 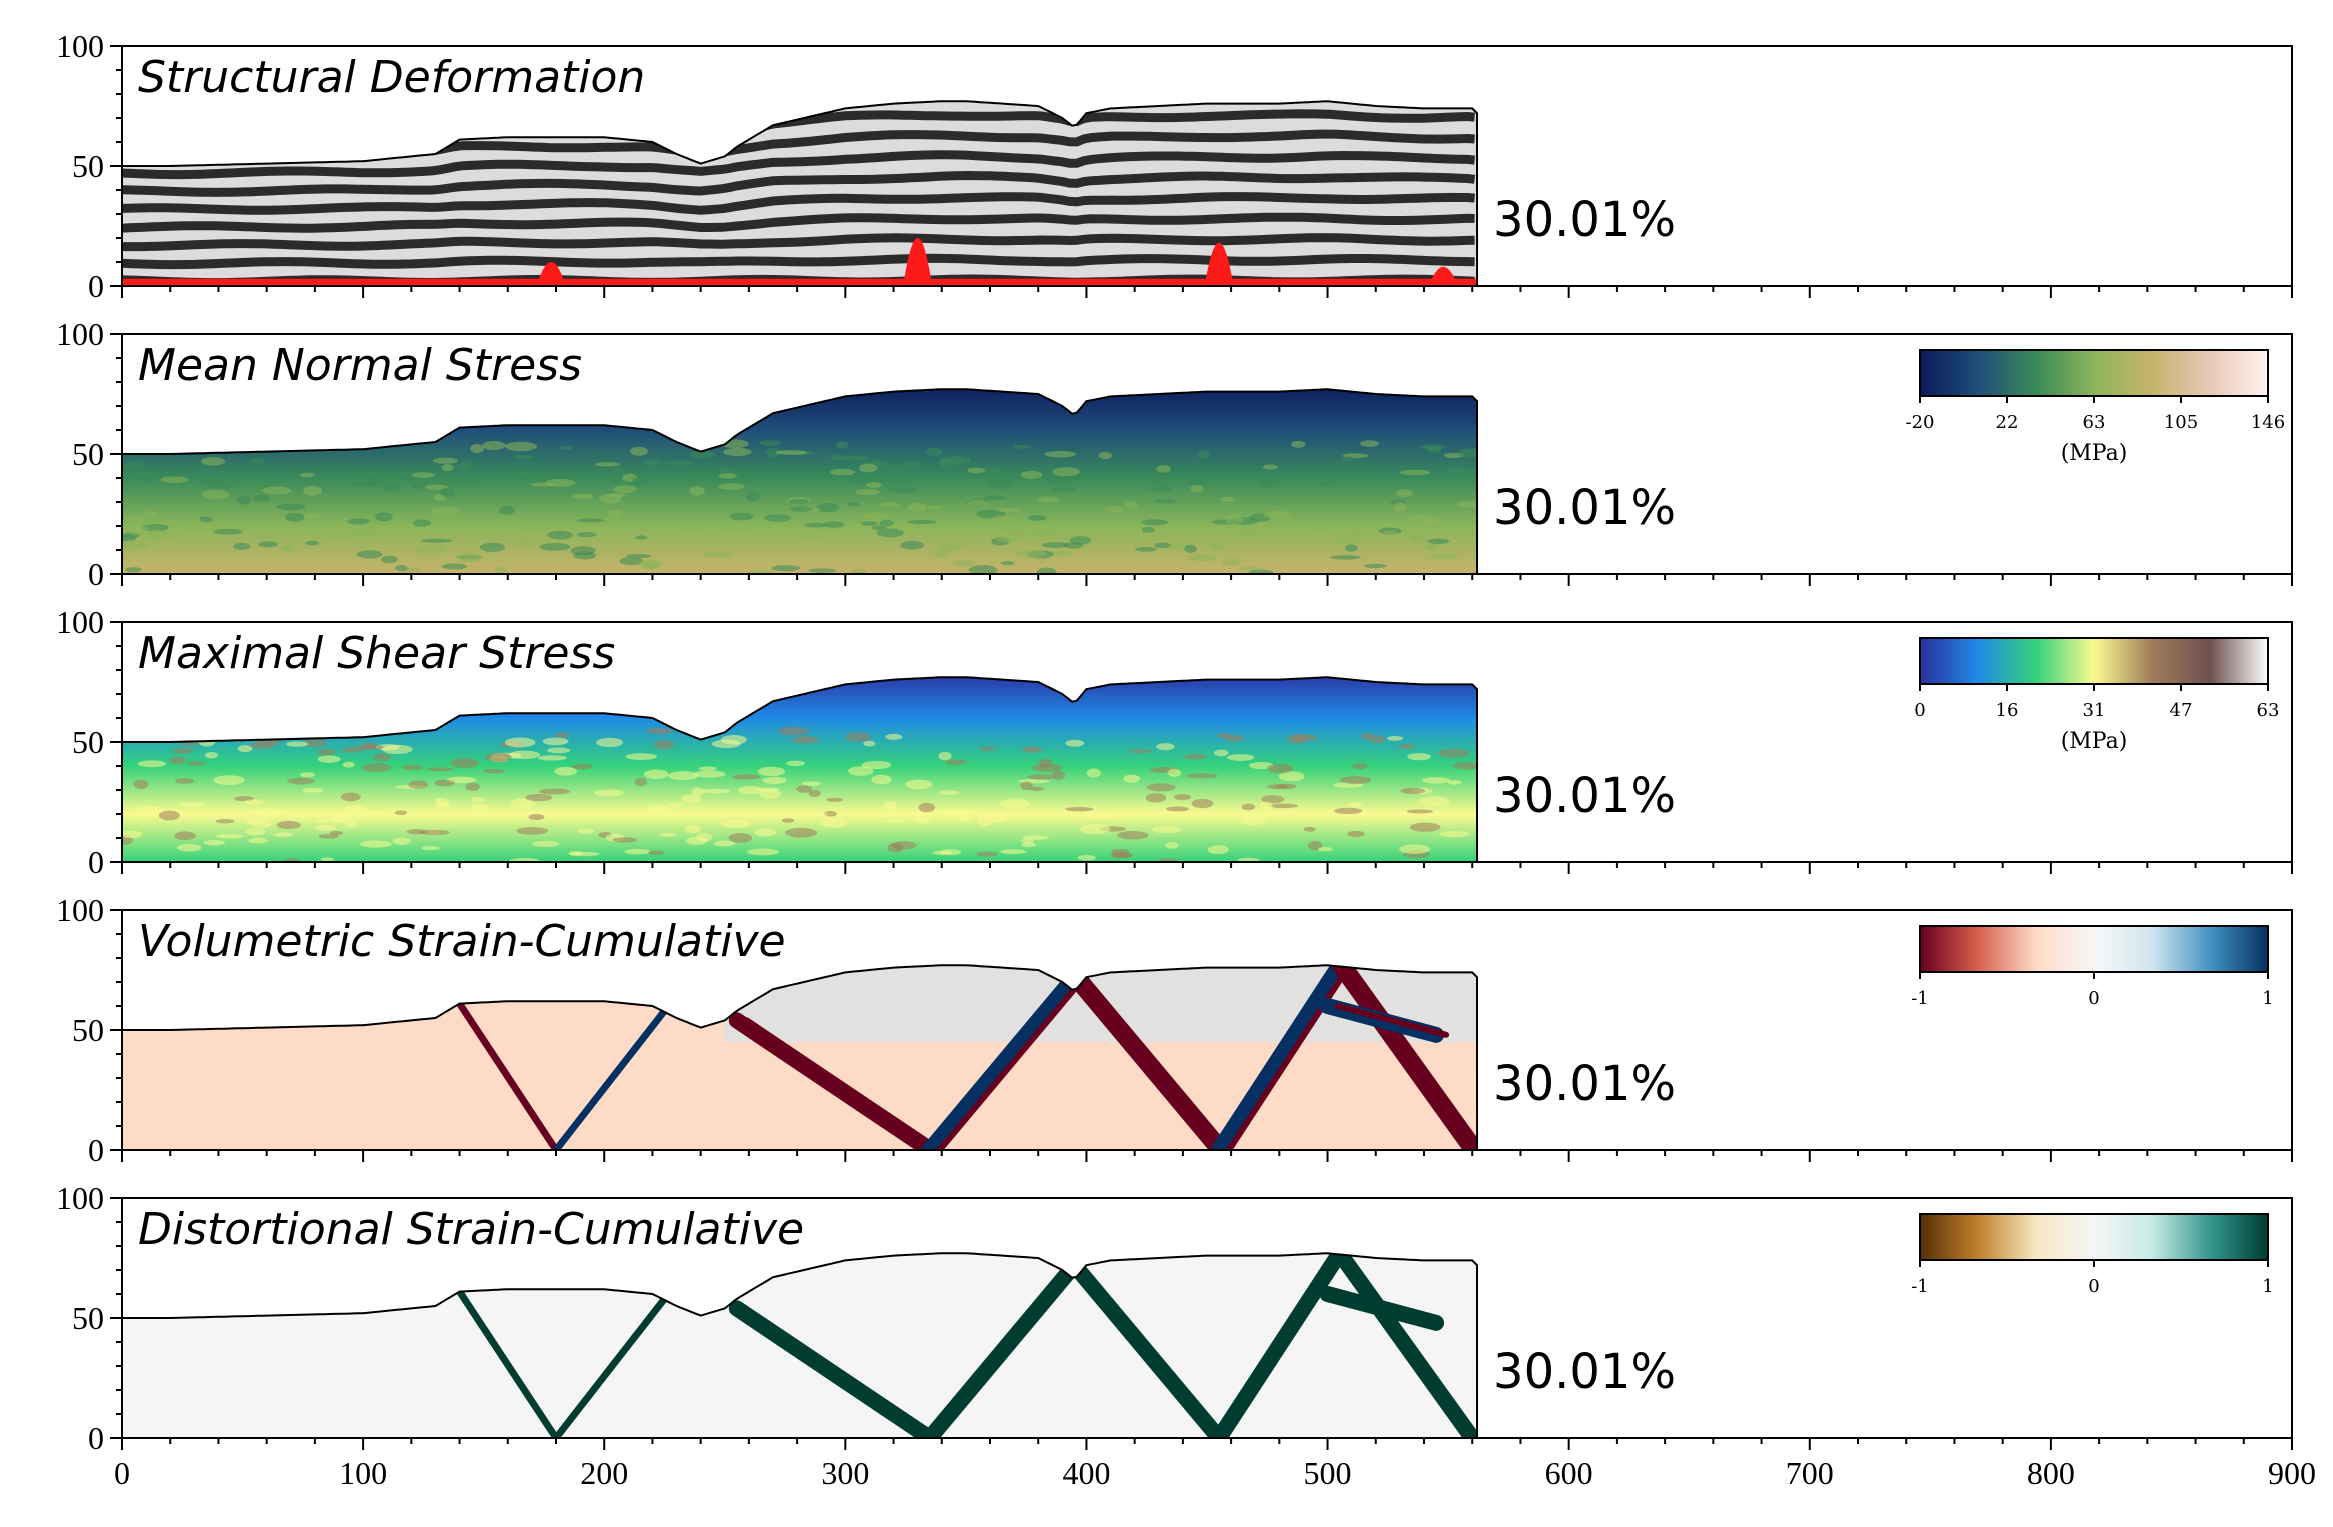 What do you see at coordinates (376, 653) in the screenshot?
I see `panel-title: Maximal Shear Stress` at bounding box center [376, 653].